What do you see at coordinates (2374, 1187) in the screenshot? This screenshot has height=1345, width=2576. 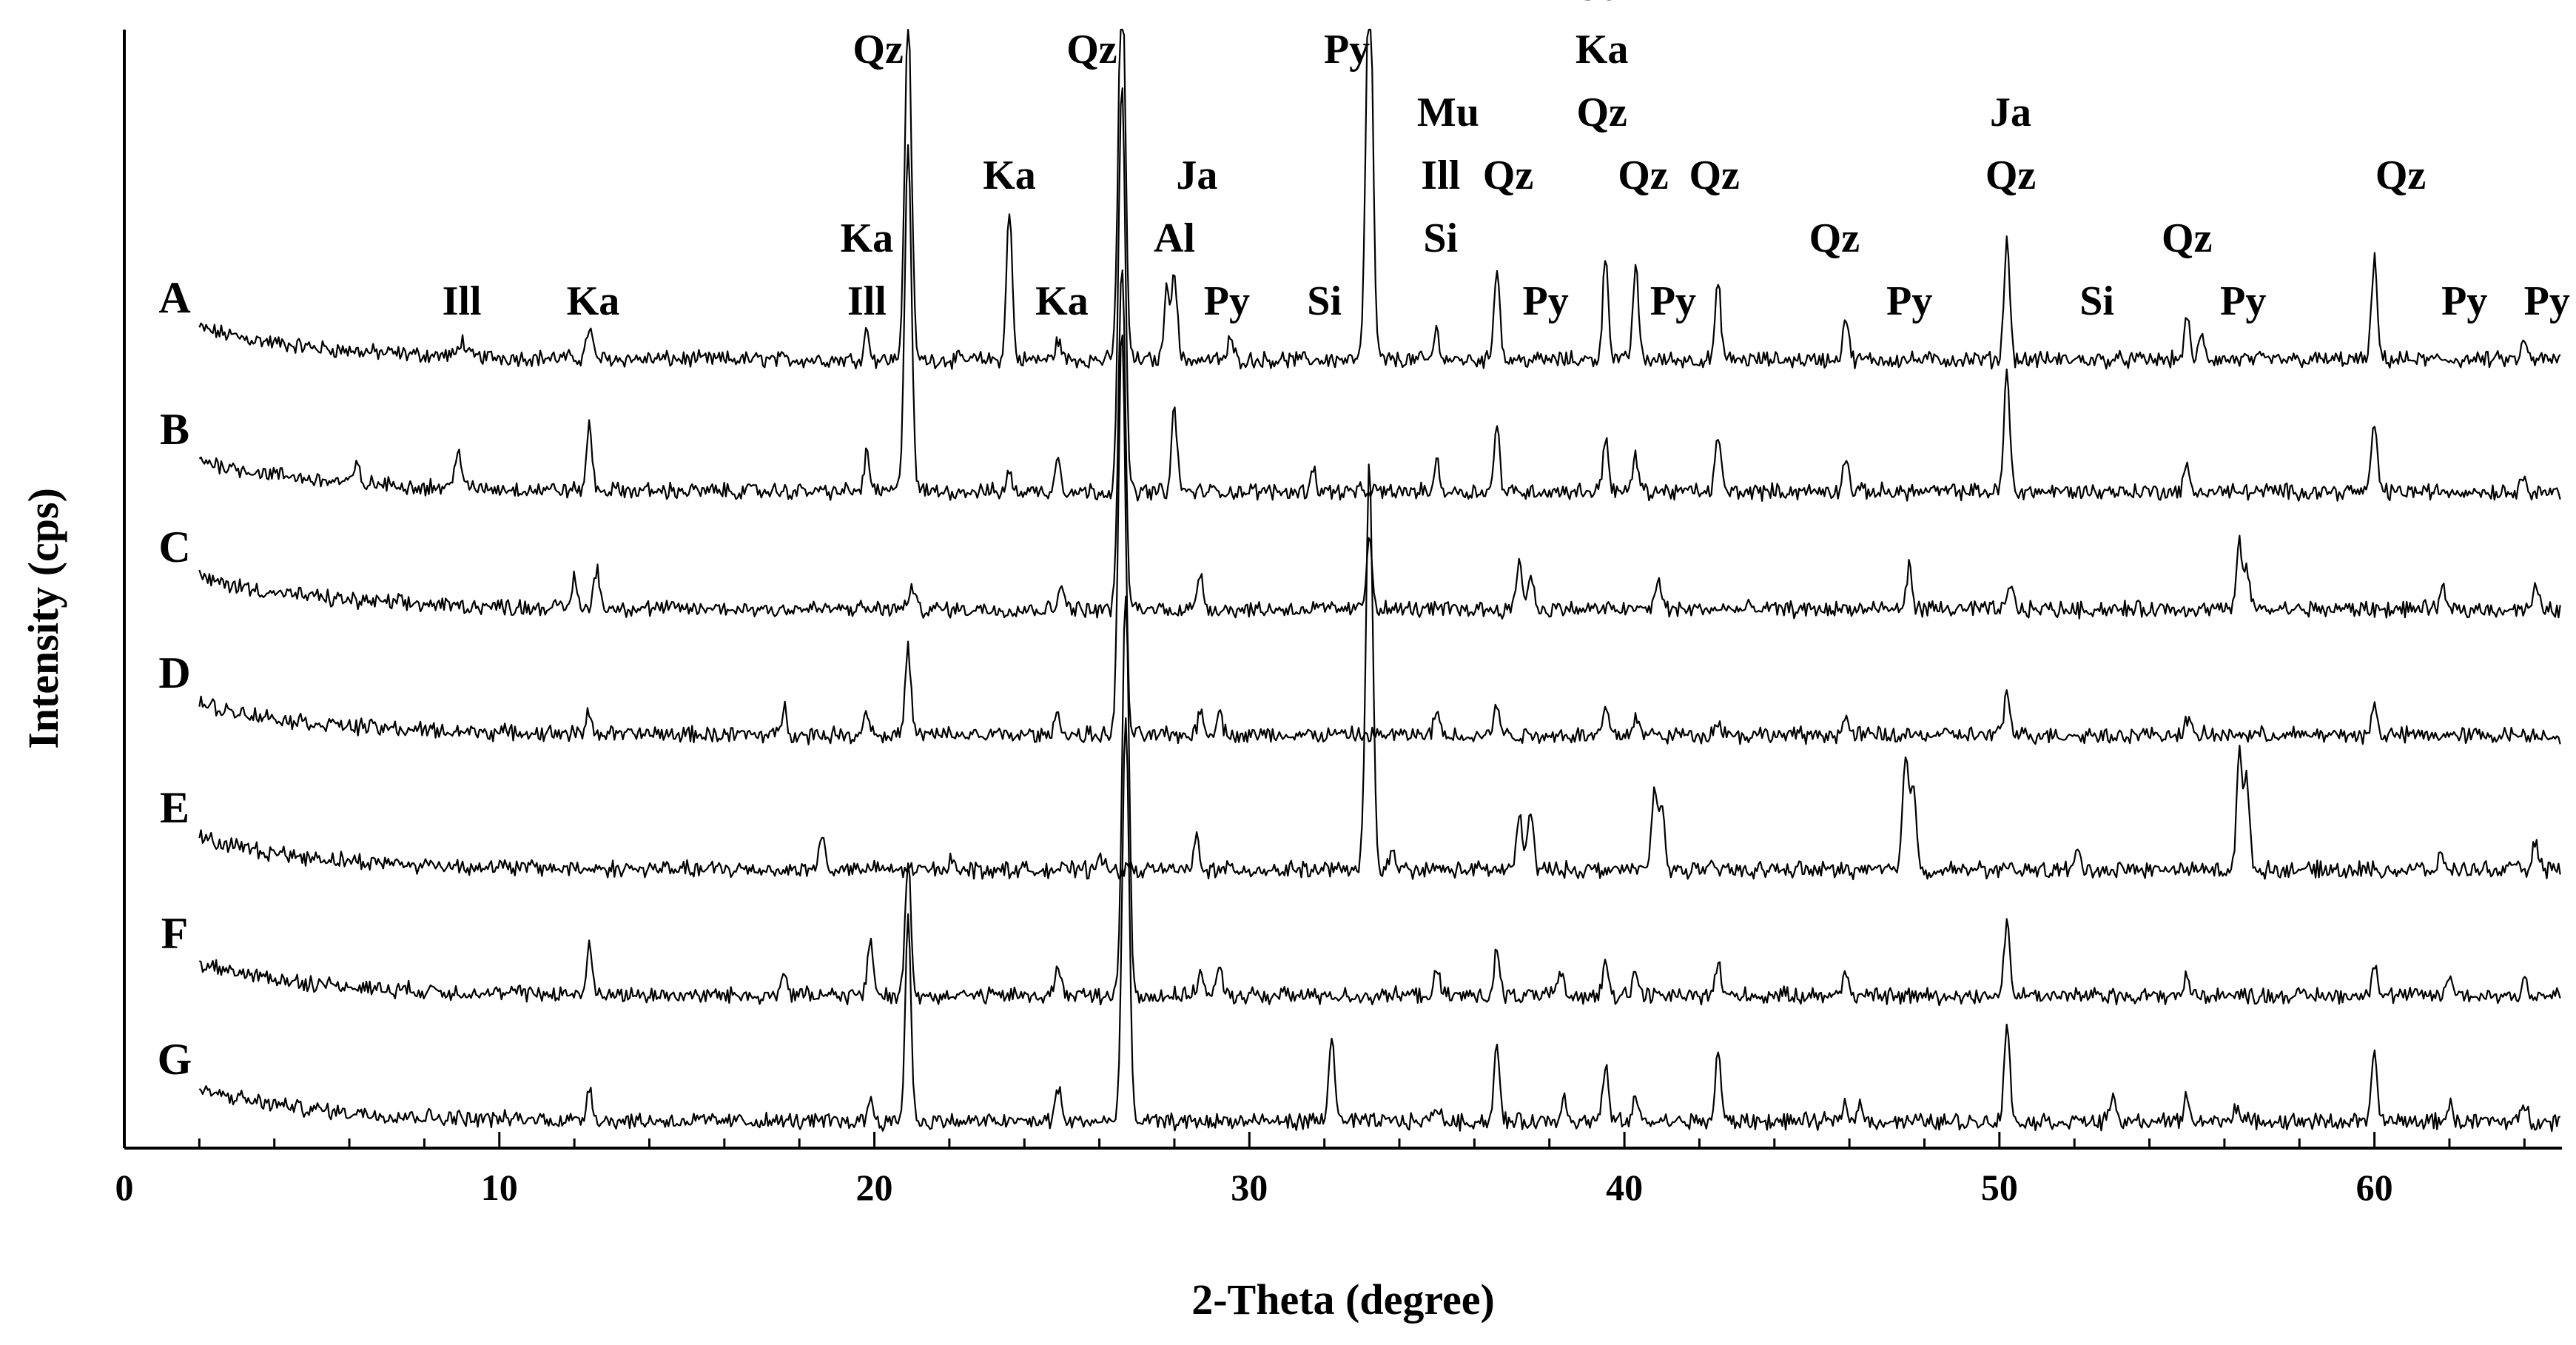 I see `x-tick-label: 60` at bounding box center [2374, 1187].